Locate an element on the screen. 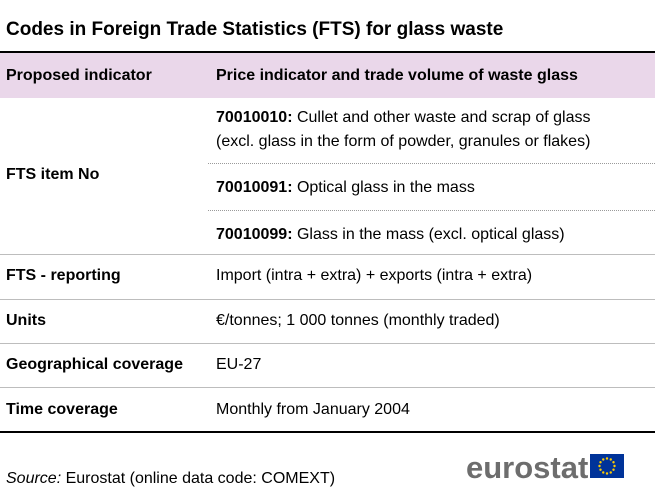 The width and height of the screenshot is (655, 494). source-prefix: Source: is located at coordinates (34, 478).